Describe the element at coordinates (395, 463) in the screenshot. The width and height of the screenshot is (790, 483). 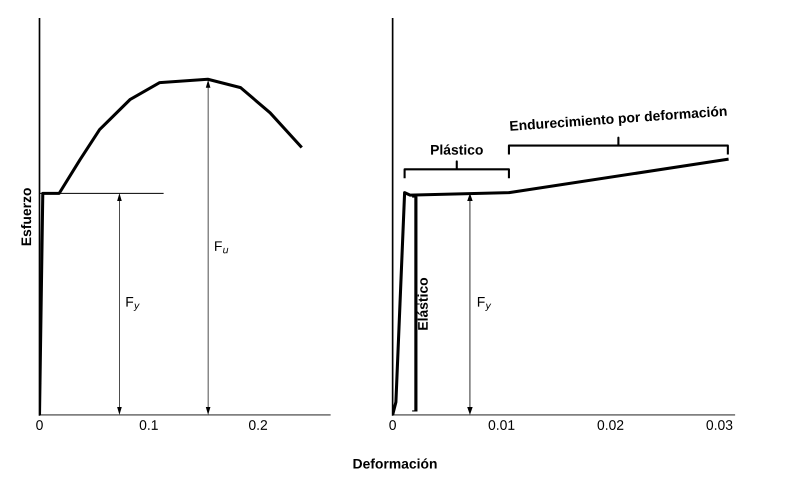
I see `x-axis-title: Deformación` at that location.